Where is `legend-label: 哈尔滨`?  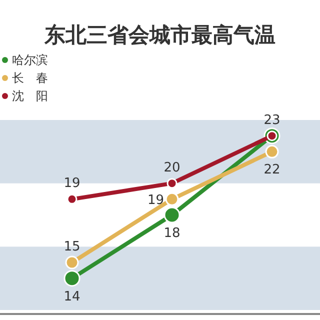 legend-label: 哈尔滨 is located at coordinates (30, 60).